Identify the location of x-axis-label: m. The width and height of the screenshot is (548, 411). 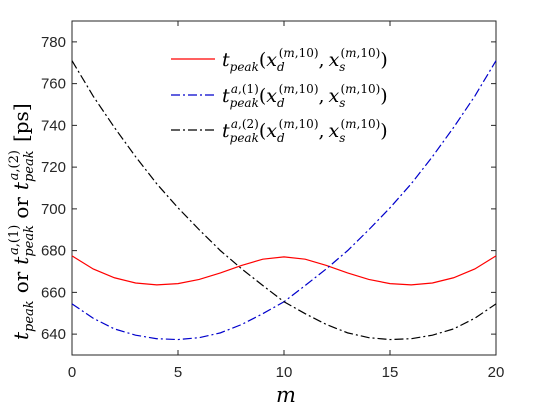
(286, 395).